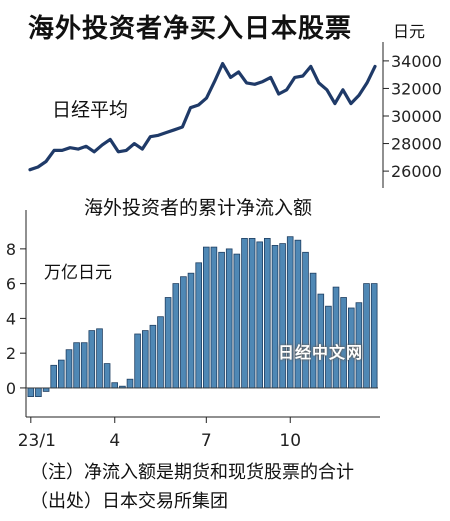 This screenshot has width=450, height=521. Describe the element at coordinates (198, 208) in the screenshot. I see `bar-chart-title: 海外投资者的累计净流入额` at that location.